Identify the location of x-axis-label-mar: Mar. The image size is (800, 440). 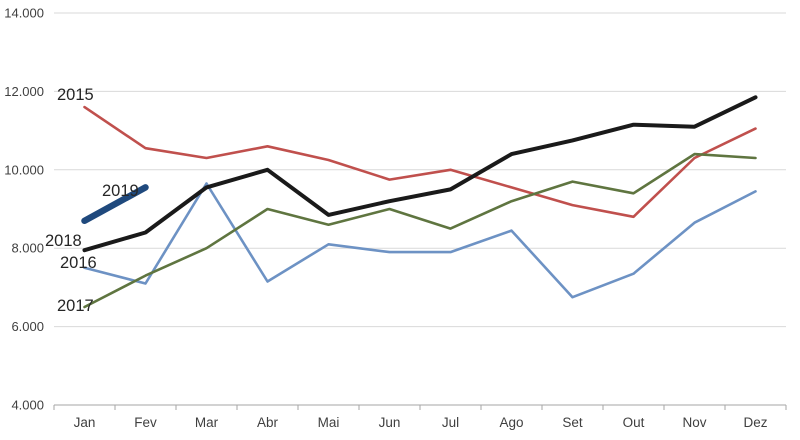
(207, 422).